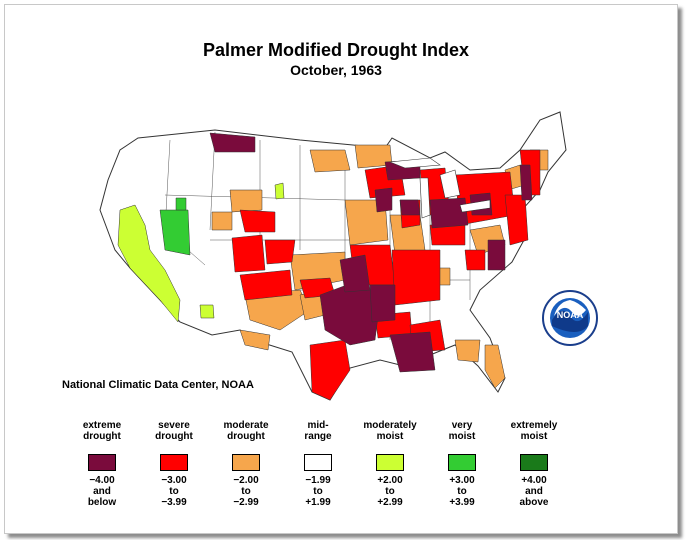  Describe the element at coordinates (174, 502) in the screenshot. I see `legend-range-line-3: −3.99` at that location.